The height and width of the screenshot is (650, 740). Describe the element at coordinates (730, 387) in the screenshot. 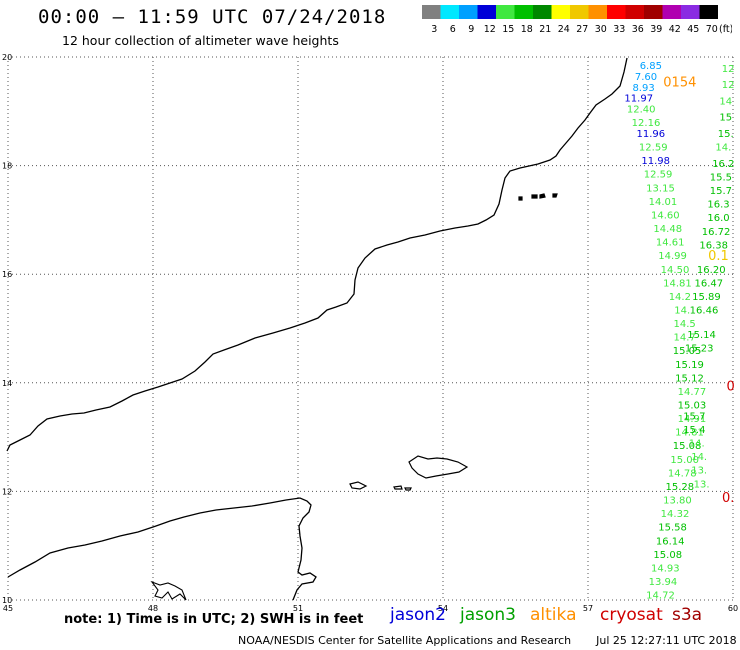

I see `pass-time-label: 0` at that location.